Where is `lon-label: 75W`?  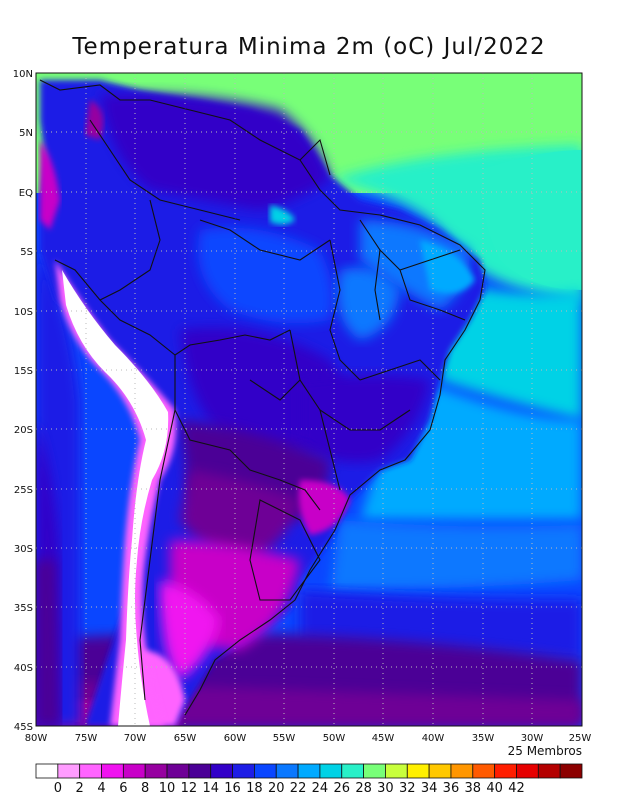
lon-label: 75W is located at coordinates (86, 738).